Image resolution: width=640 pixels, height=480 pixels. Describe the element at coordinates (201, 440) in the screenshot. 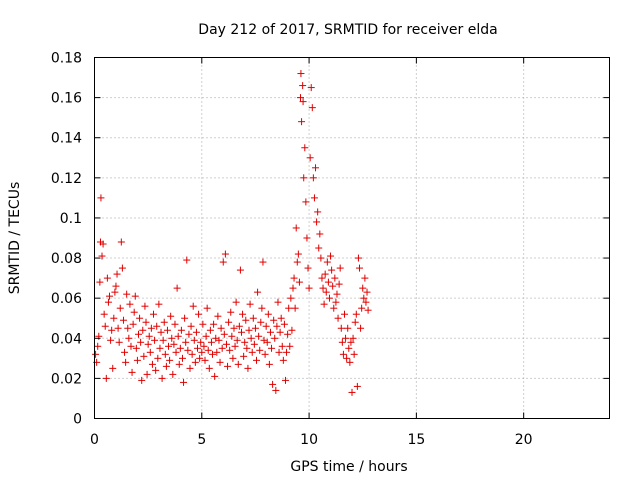

I see `x-tick-label: 5` at that location.